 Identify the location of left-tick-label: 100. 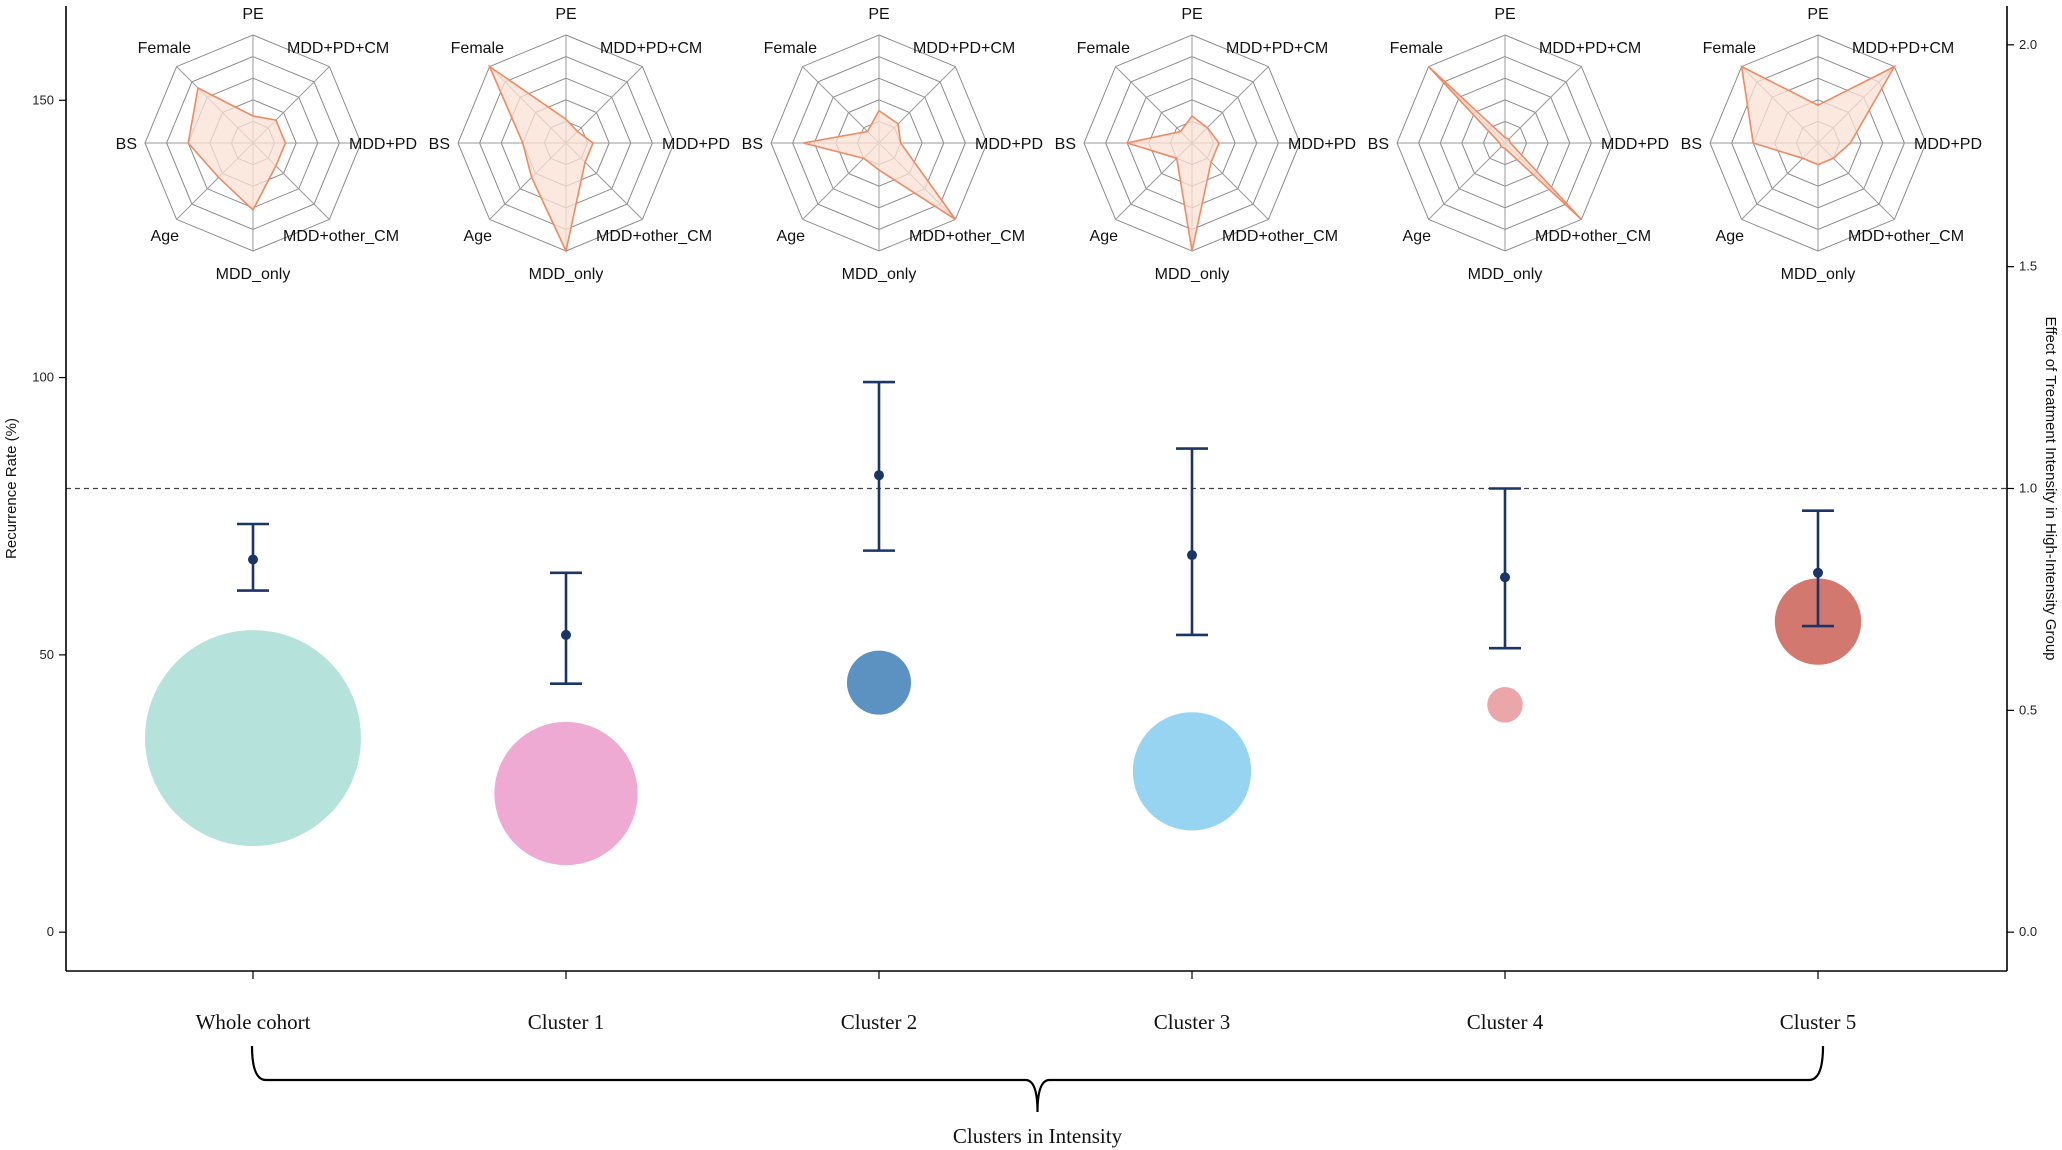
(43, 377).